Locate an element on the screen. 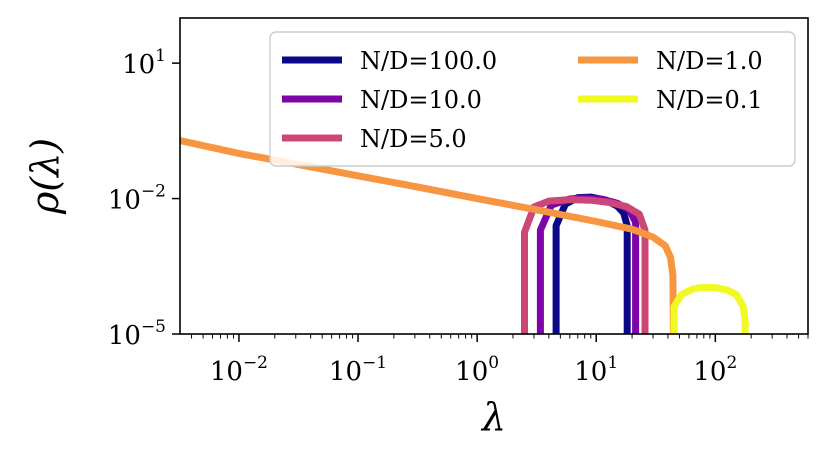  legend-label-0: N/D=100.0 is located at coordinates (428, 61).